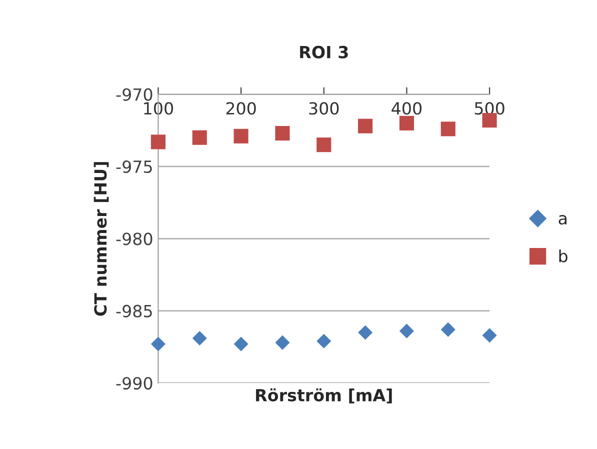 This screenshot has height=449, width=597. What do you see at coordinates (241, 108) in the screenshot?
I see `x-tick-label: 200` at bounding box center [241, 108].